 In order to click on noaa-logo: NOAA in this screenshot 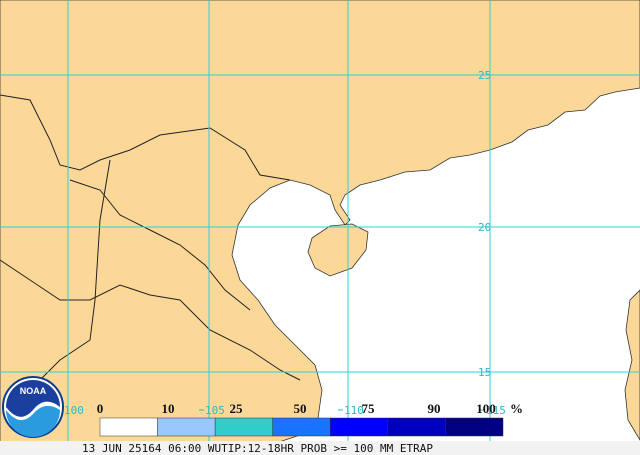, I will do `click(33, 407)`.